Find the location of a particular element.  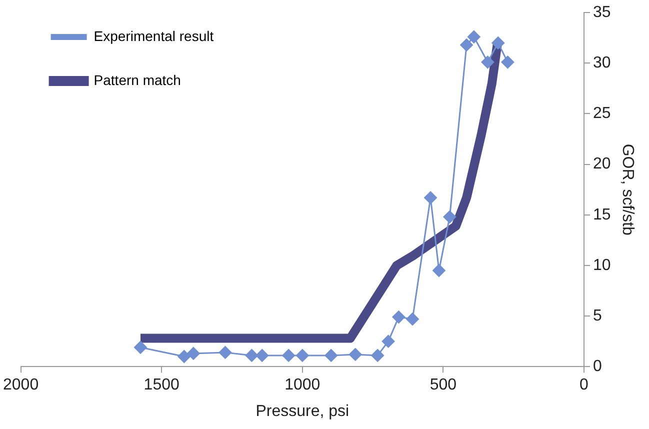

y-tick-label: 15 is located at coordinates (602, 215).